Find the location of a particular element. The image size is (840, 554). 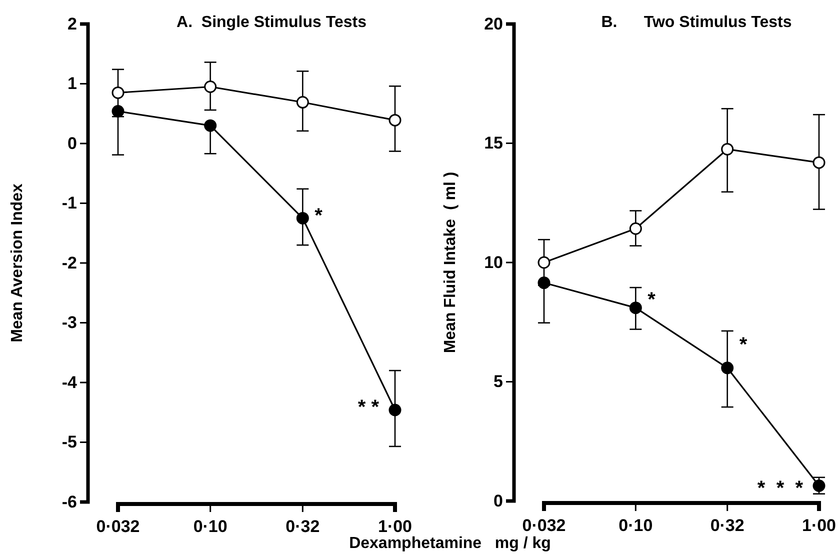

y-tick-label: 2 is located at coordinates (72, 24).